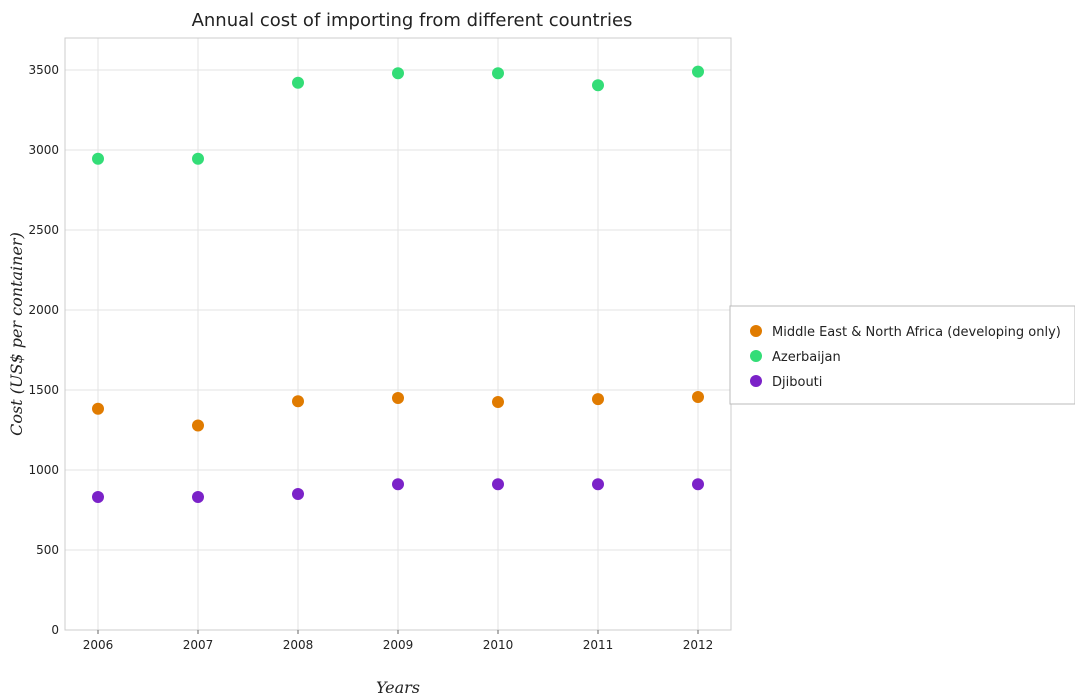 The height and width of the screenshot is (700, 1075). I want to click on x-tick-label: 2006, so click(98, 645).